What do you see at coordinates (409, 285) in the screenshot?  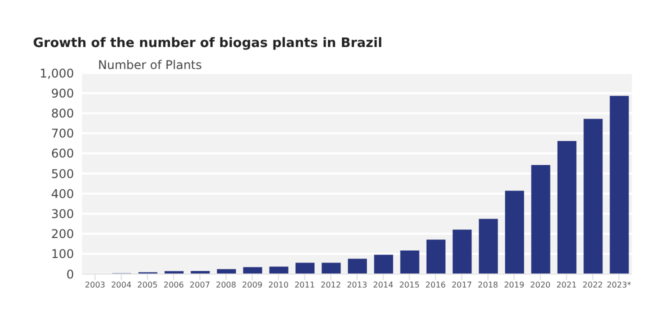 I see `x-tick-label: 2015` at bounding box center [409, 285].